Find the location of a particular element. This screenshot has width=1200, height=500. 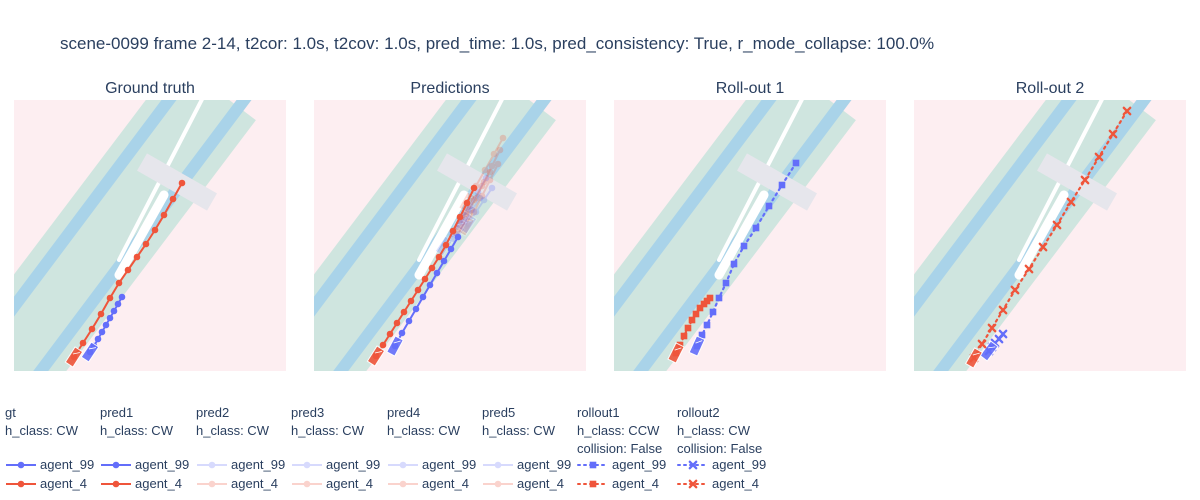

legend-group-heading: pred5 is located at coordinates (499, 412).